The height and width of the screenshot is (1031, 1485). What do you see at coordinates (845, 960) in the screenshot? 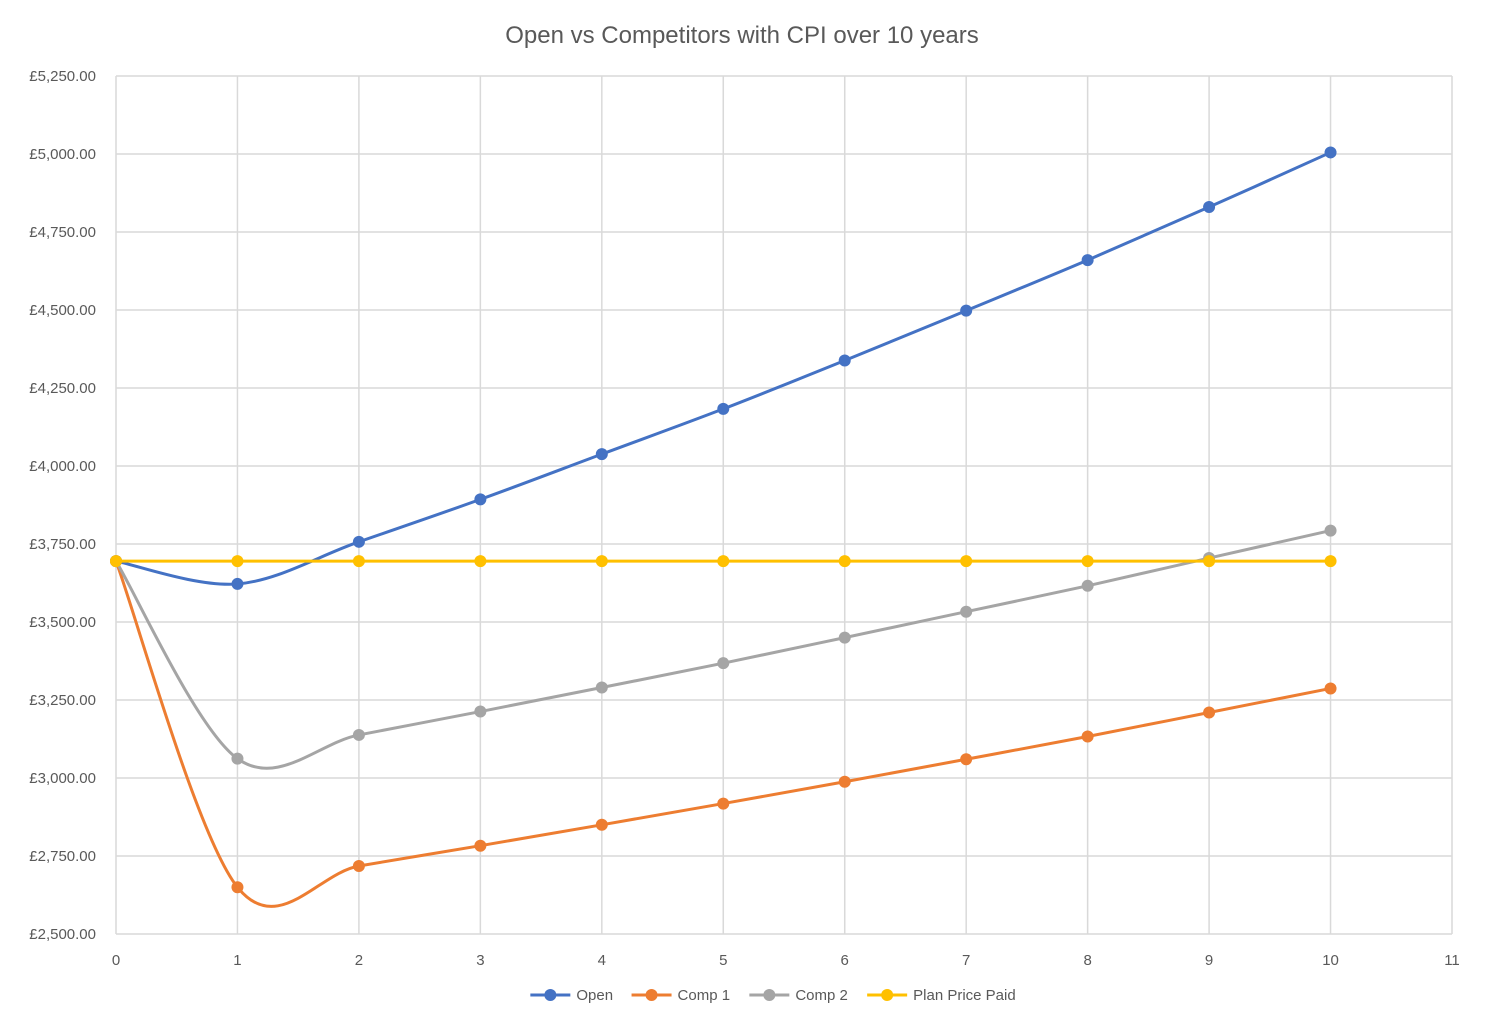
I see `x-tick-label: 6` at bounding box center [845, 960].